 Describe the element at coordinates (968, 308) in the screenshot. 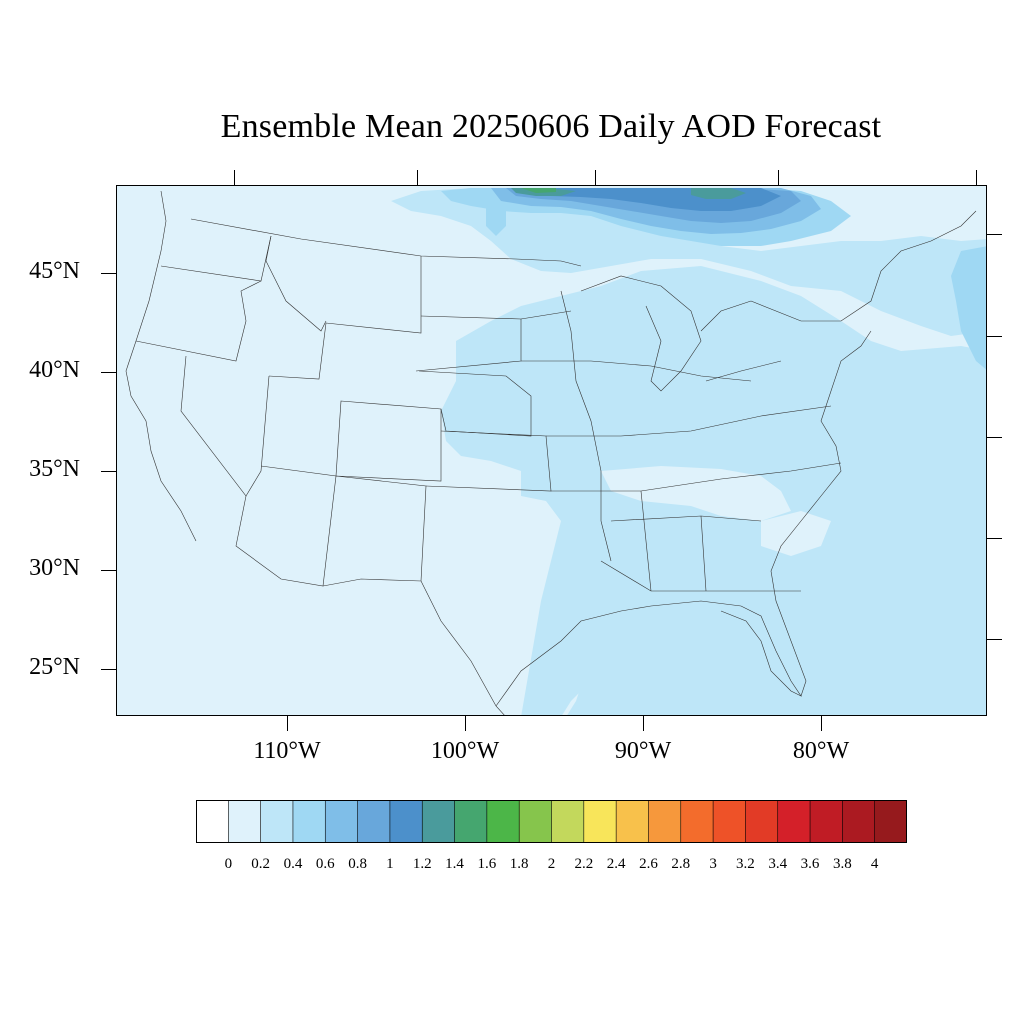

I see `aod-region-northeast` at that location.